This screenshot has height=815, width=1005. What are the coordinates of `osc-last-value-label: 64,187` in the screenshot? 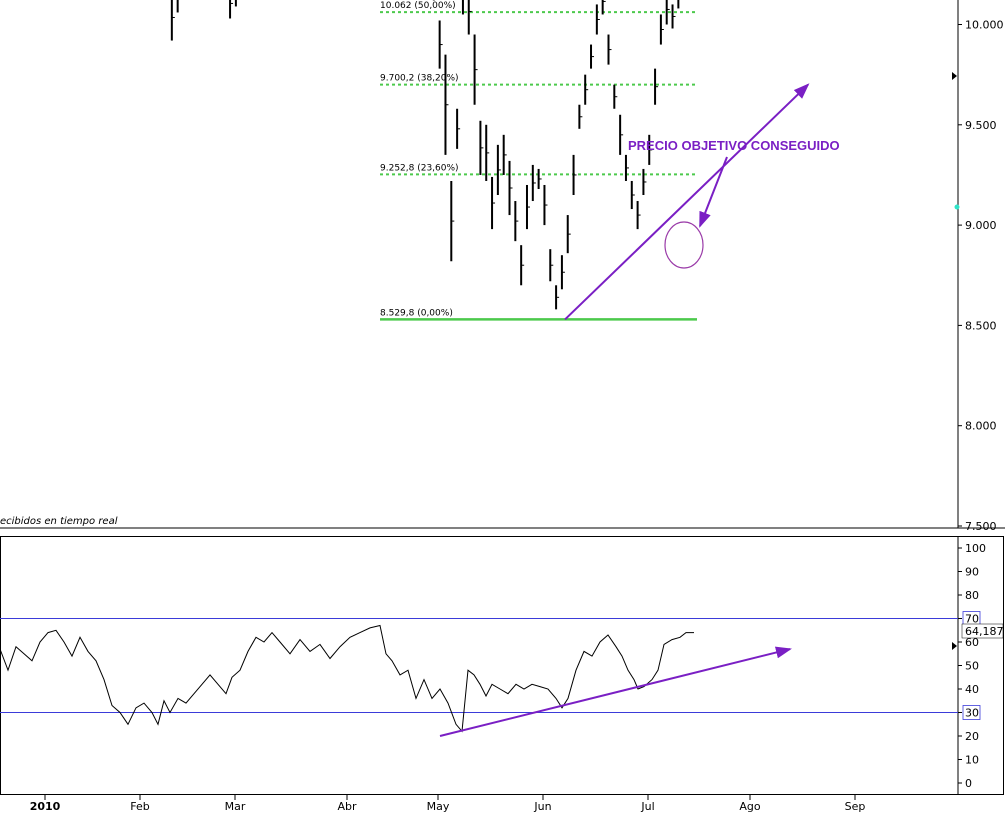 It's located at (984, 631).